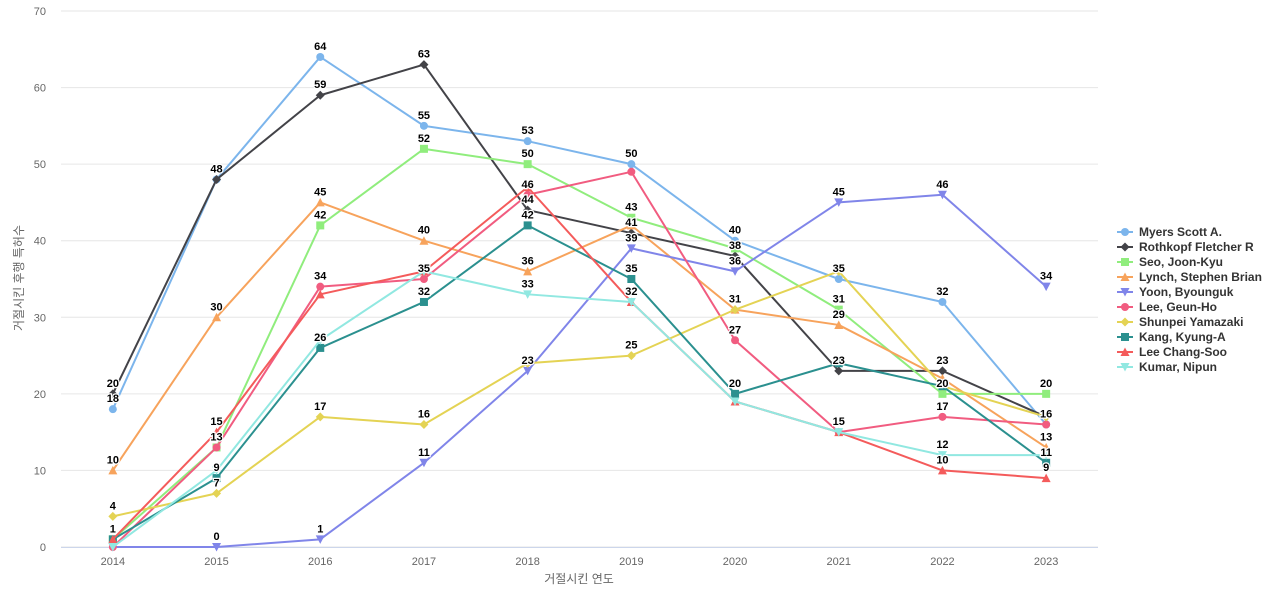 Image resolution: width=1280 pixels, height=605 pixels. I want to click on legend-item: Myers Scott A., so click(1189, 231).